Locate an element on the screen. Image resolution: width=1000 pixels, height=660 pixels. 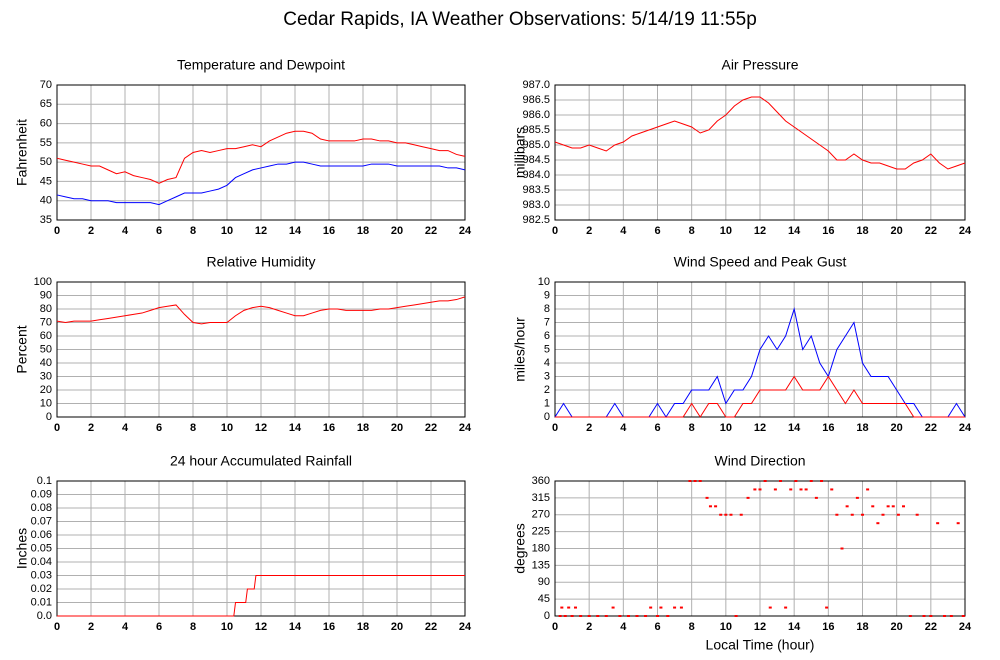
y-axis-label: Fahrenheit is located at coordinates (22, 152).